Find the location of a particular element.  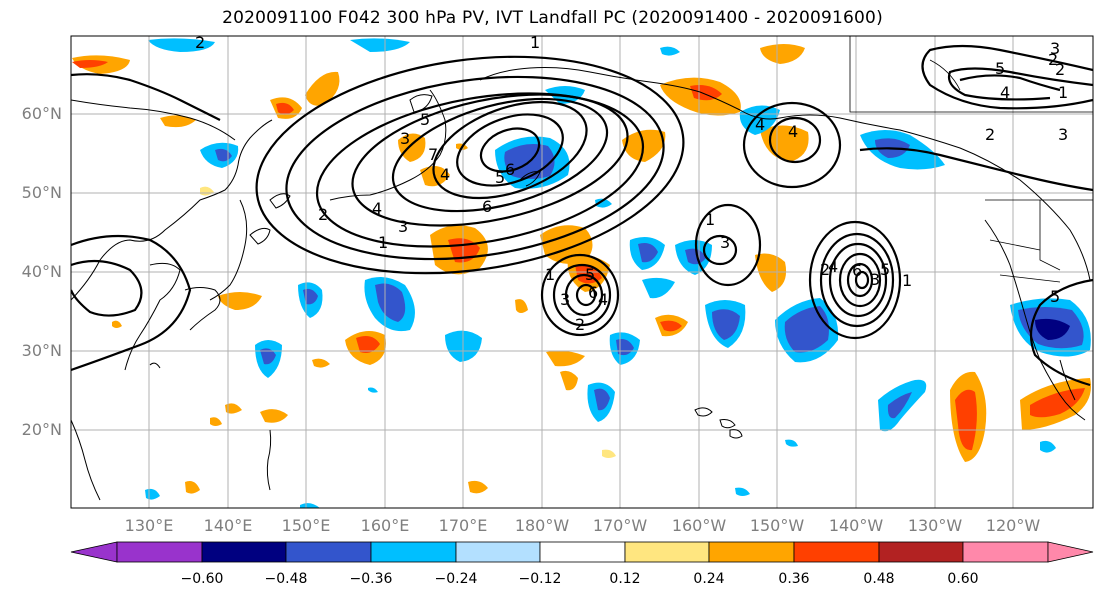

colorbar-tick-label: 0.24 is located at coordinates (709, 579).